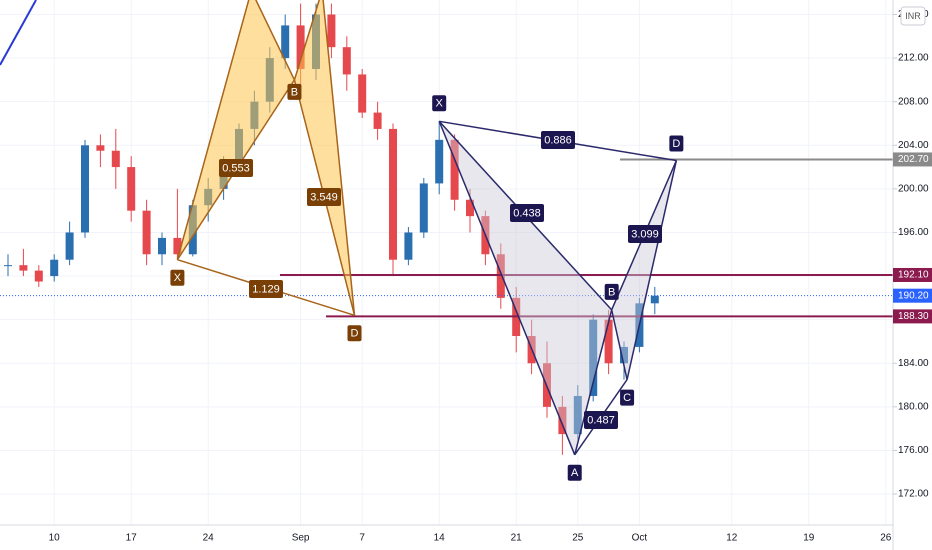 Image resolution: width=932 pixels, height=550 pixels. What do you see at coordinates (732, 538) in the screenshot?
I see `x-tick-label: 12` at bounding box center [732, 538].